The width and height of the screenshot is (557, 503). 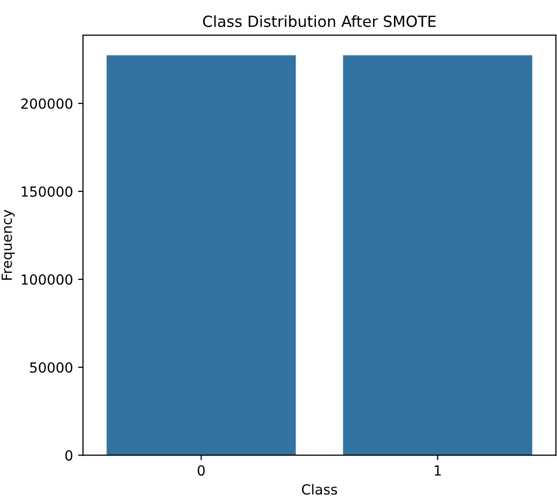 What do you see at coordinates (51, 367) in the screenshot?
I see `y-tick-label: 50000` at bounding box center [51, 367].